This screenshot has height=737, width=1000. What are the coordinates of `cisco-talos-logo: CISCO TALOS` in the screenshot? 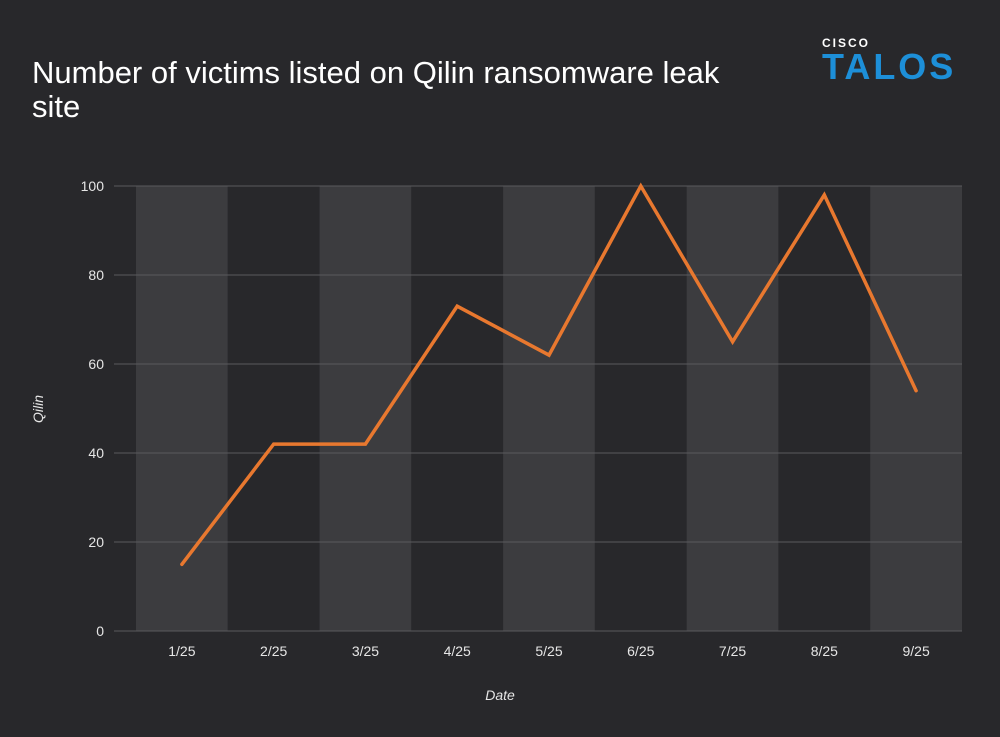 It's located at (893, 63).